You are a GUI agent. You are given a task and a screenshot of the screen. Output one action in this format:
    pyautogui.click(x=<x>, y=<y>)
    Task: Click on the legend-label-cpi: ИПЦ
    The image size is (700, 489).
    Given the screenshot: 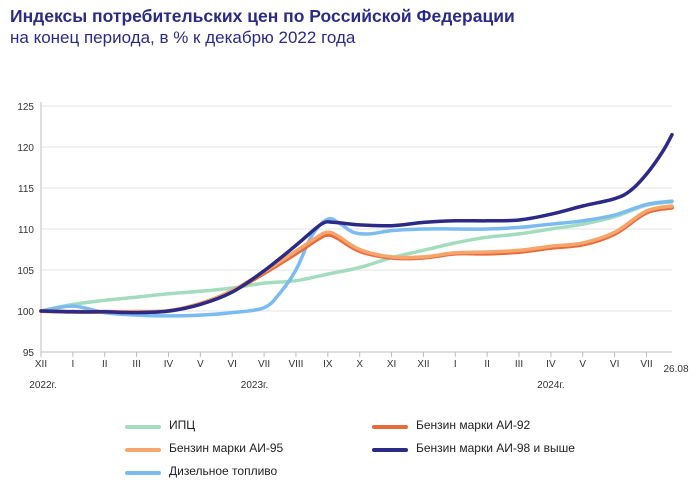 What is the action you would take?
    pyautogui.click(x=182, y=425)
    